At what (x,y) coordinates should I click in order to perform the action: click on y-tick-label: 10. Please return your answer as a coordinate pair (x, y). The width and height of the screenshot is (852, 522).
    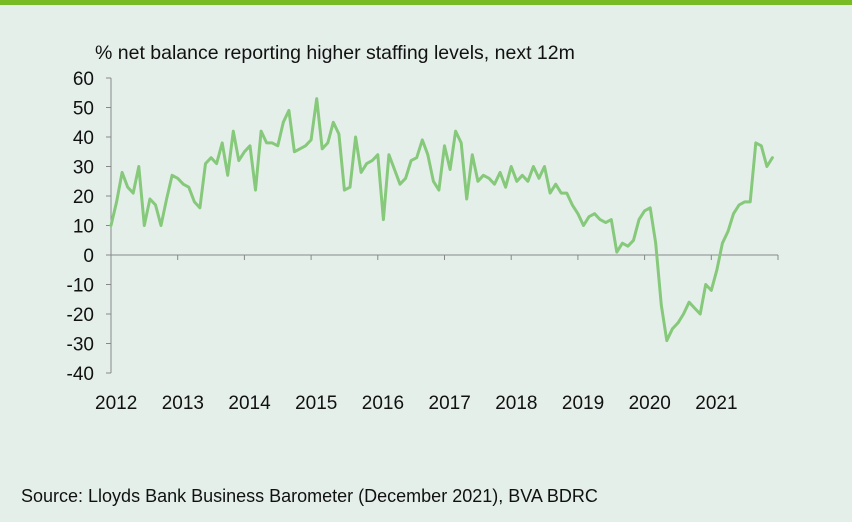
    Looking at the image, I should click on (83, 227).